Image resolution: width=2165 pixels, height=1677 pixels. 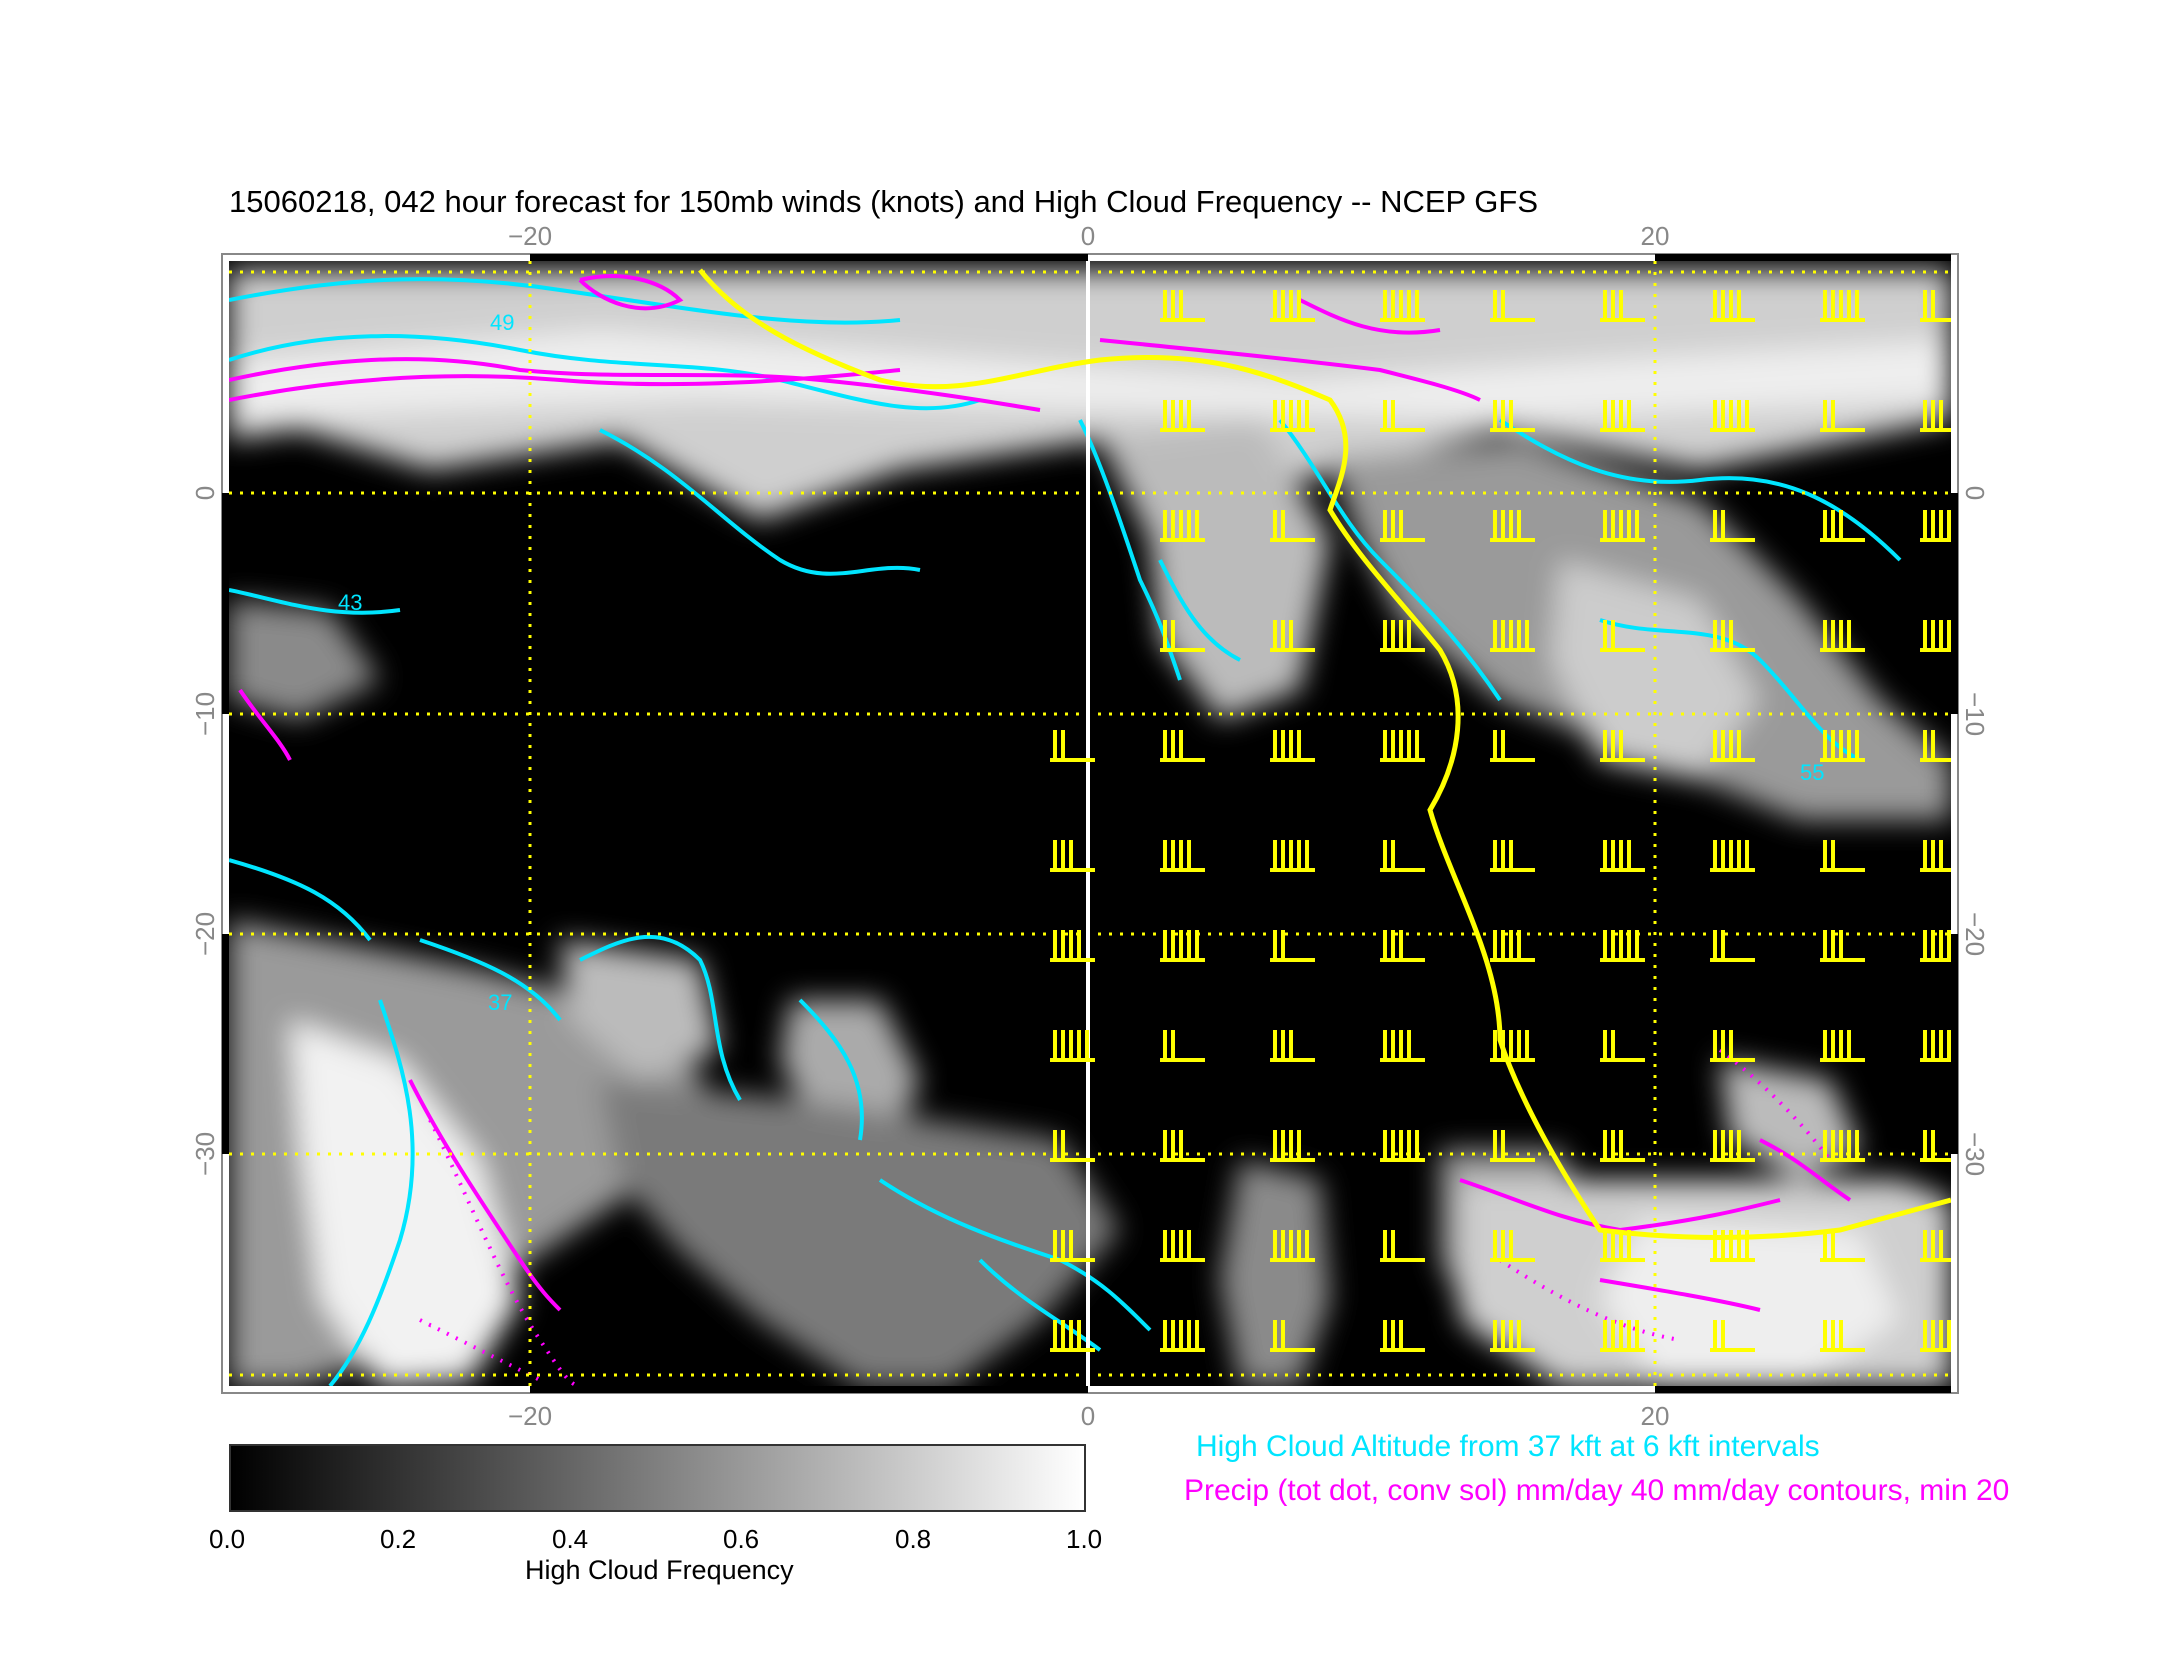 What do you see at coordinates (1975, 1154) in the screenshot?
I see `y-tick-label-right: −30` at bounding box center [1975, 1154].